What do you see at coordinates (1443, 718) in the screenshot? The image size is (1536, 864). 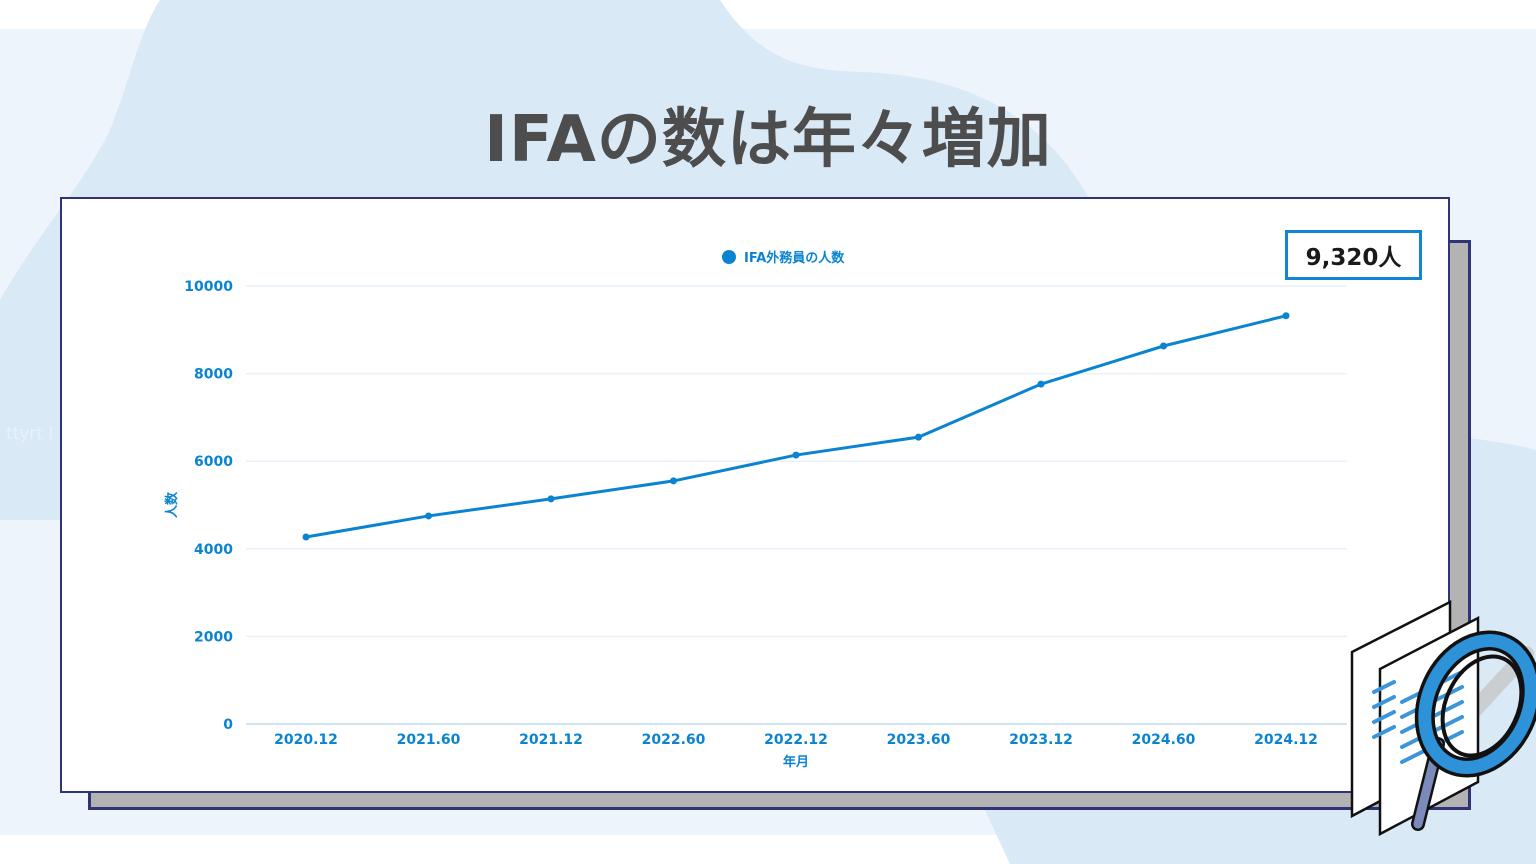 I see `document-magnifier-icon` at bounding box center [1443, 718].